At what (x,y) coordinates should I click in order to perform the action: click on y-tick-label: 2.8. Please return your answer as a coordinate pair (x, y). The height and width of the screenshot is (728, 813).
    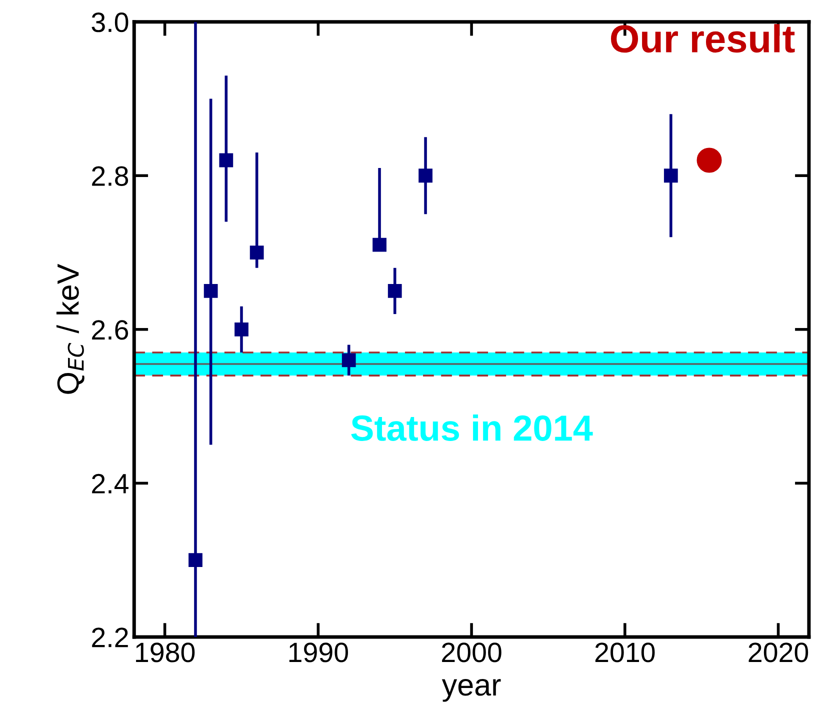
    Looking at the image, I should click on (110, 176).